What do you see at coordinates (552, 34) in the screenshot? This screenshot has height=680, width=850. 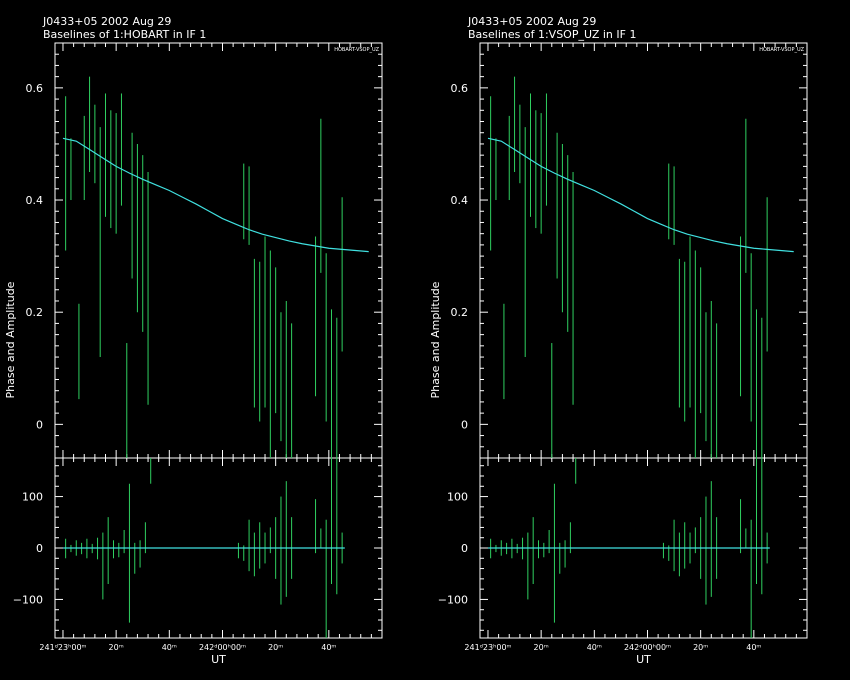 I see `panel-subtitle: Baselines of 1:VSOP_UZ in IF 1` at bounding box center [552, 34].